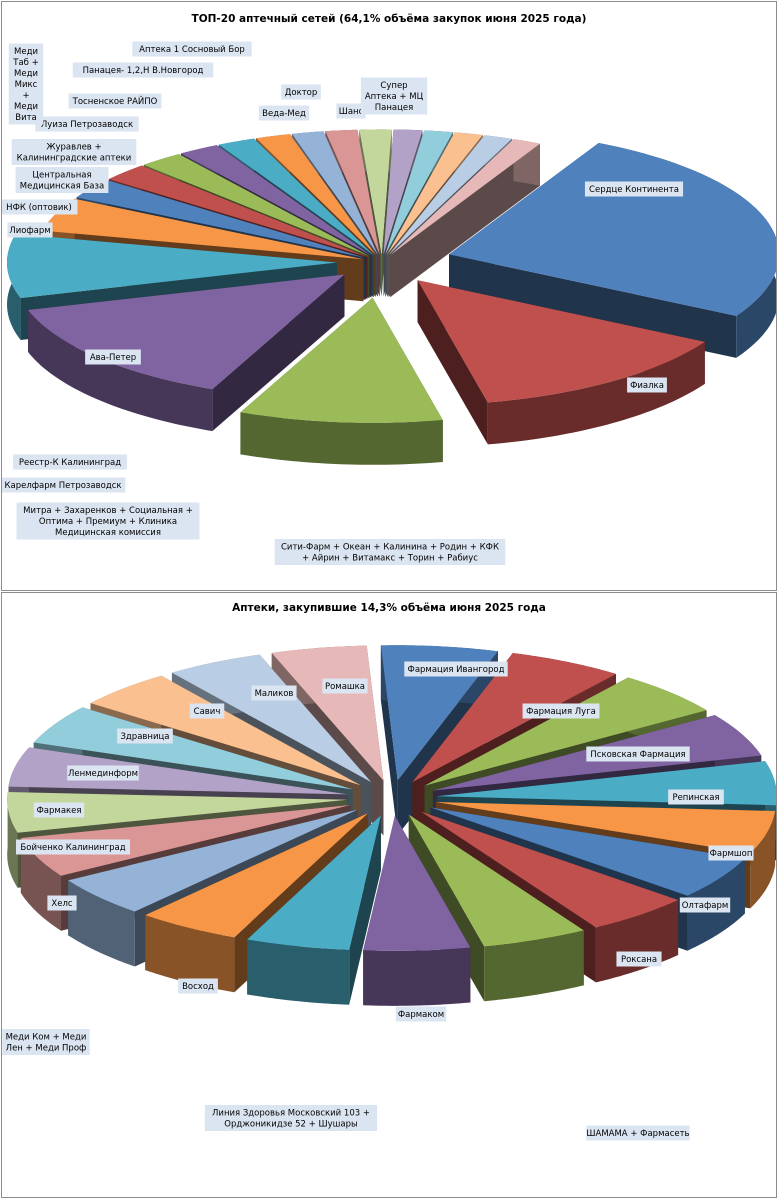 The width and height of the screenshot is (784, 1200). I want to click on data-label: Реестр-К Калининград, so click(70, 462).